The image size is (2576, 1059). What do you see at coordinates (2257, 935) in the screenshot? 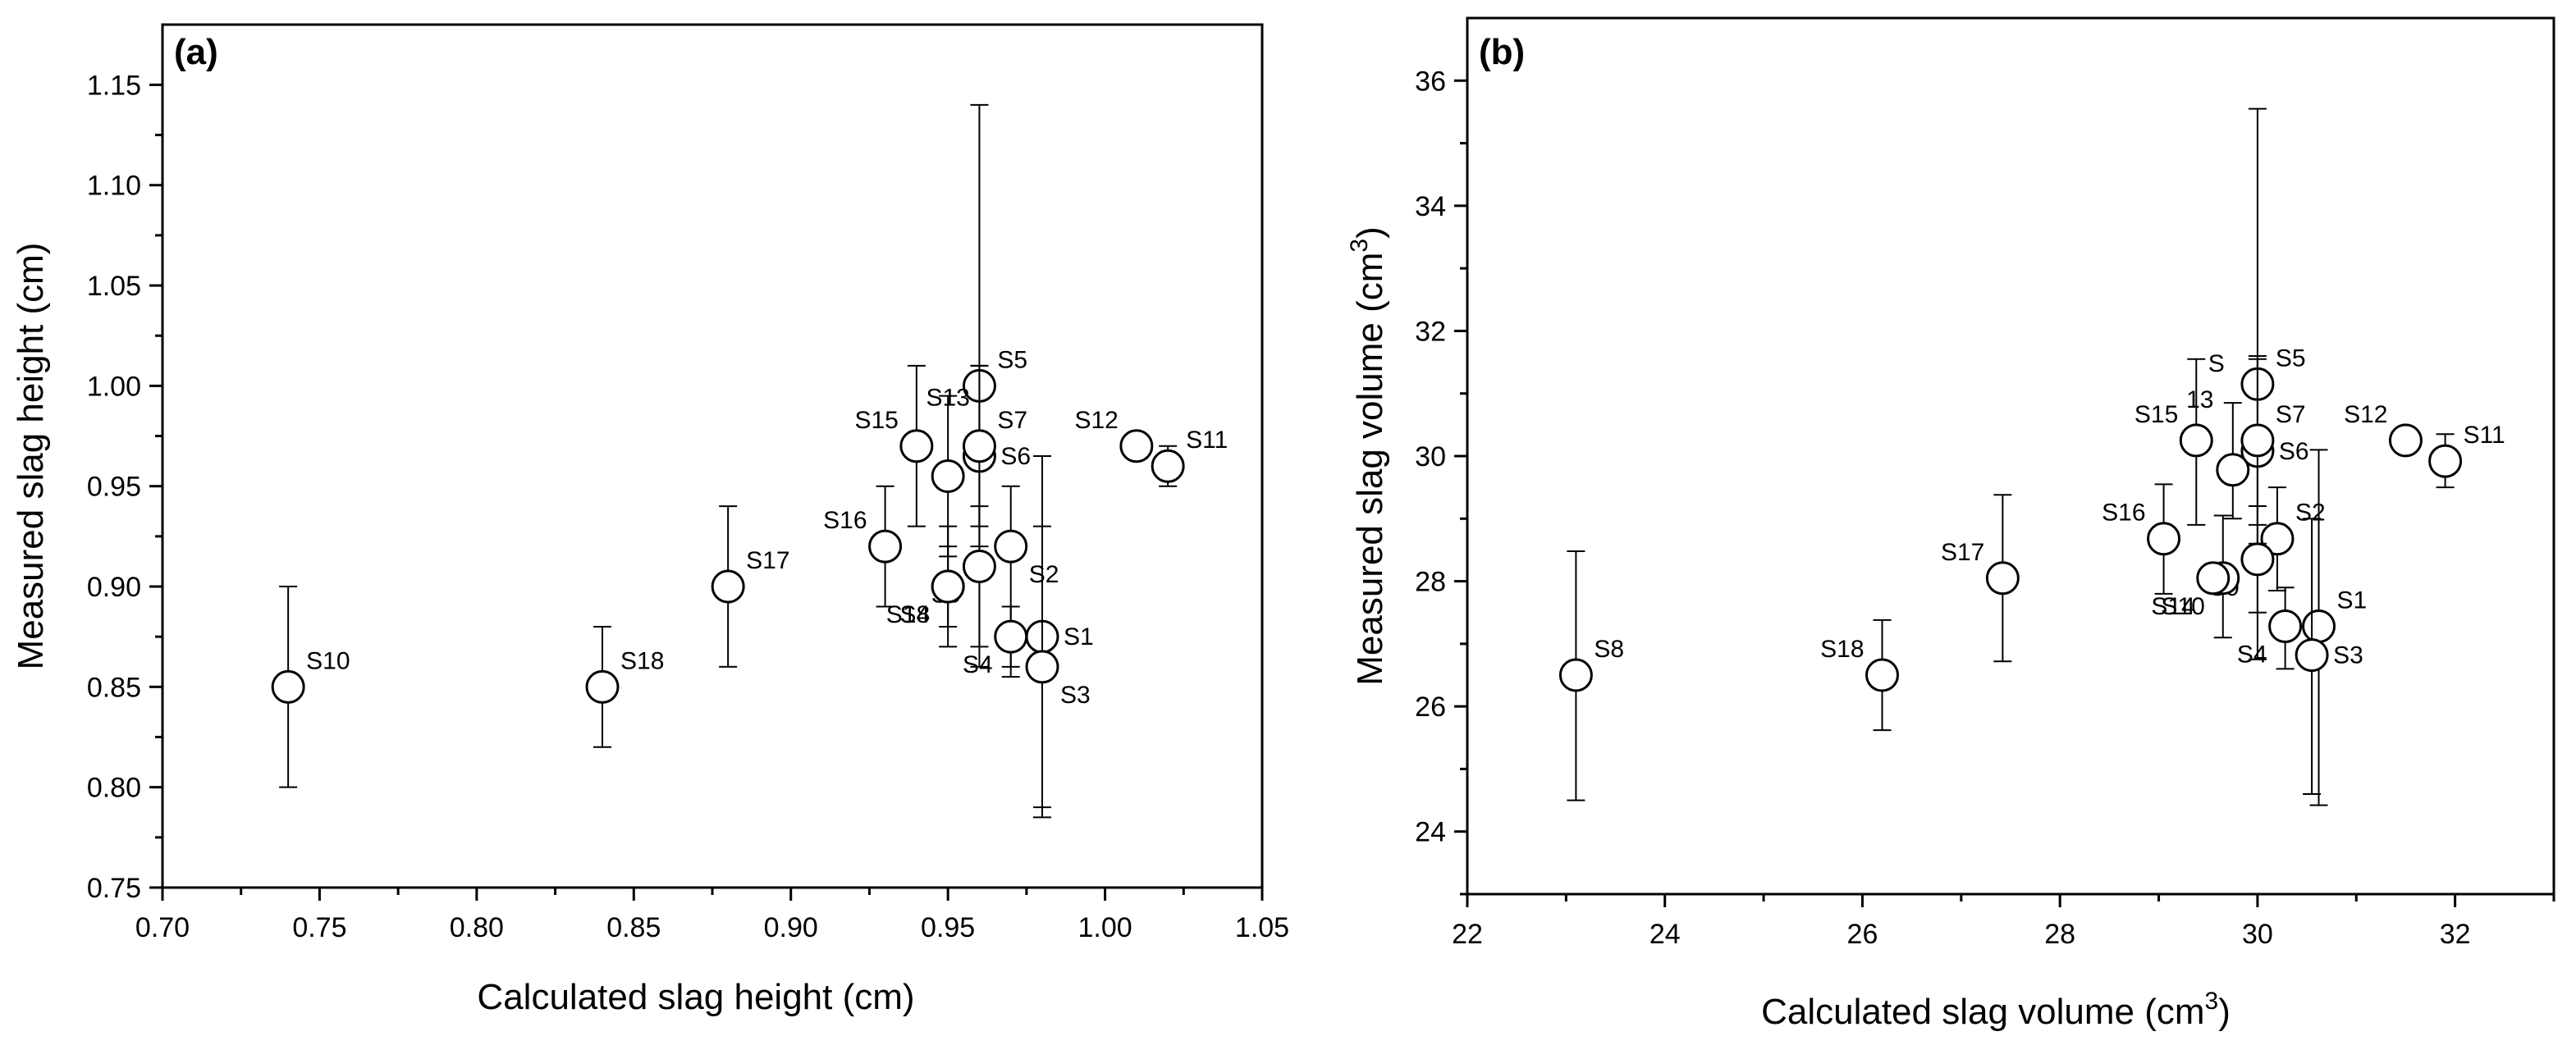
I see `x-tick-label: 30` at bounding box center [2257, 935].